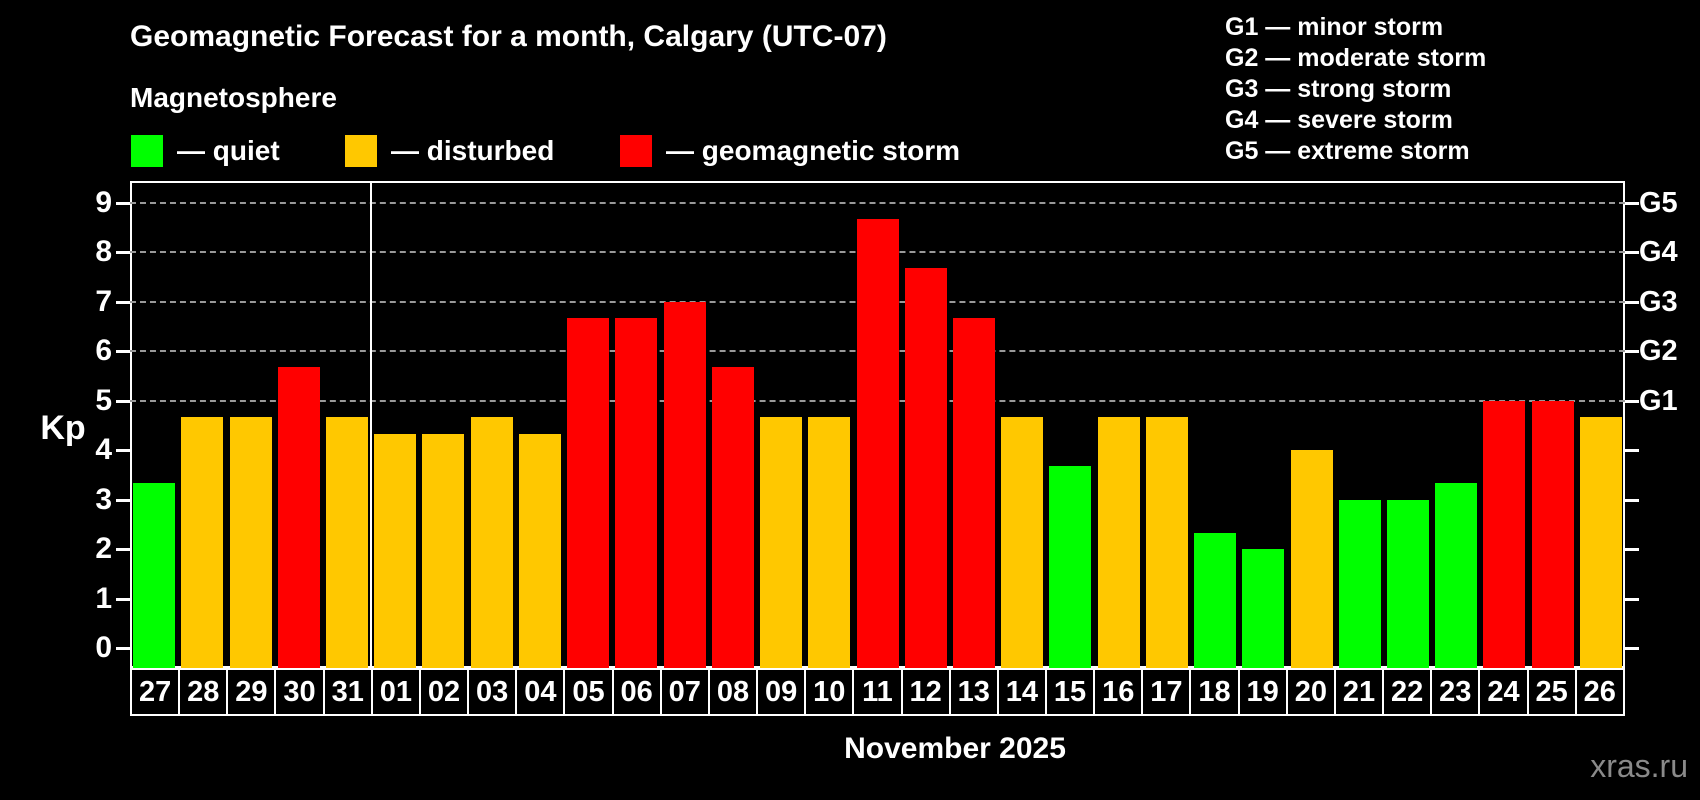  Describe the element at coordinates (1338, 89) in the screenshot. I see `g3-legend-line: G3 — strong storm` at that location.